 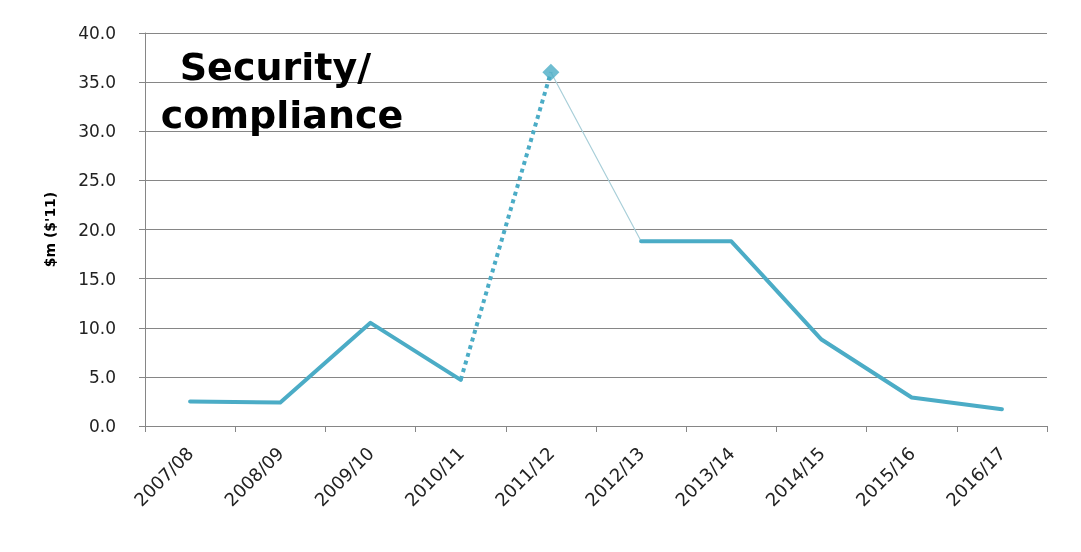 I want to click on y-tick-label: 20.0, so click(x=97, y=229).